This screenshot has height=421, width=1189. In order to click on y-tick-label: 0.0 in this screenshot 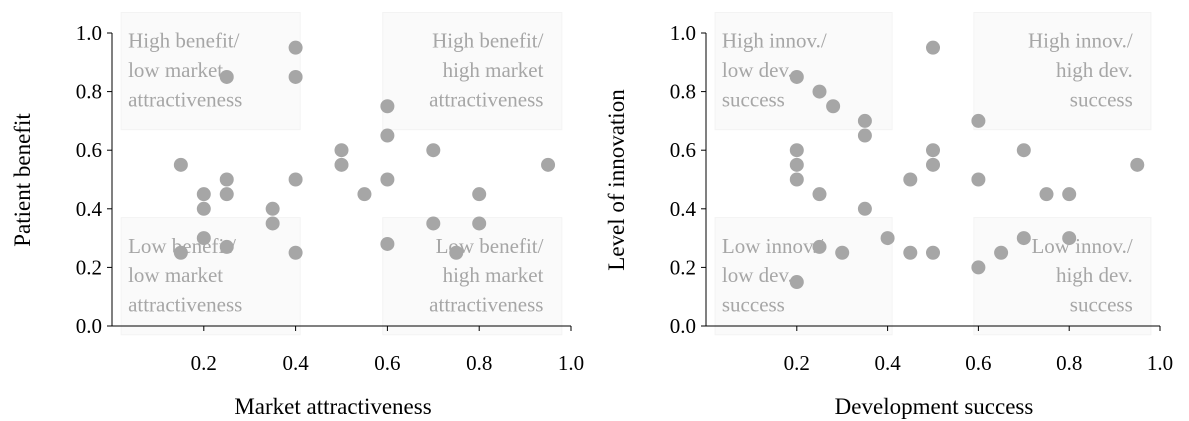, I will do `click(89, 326)`.